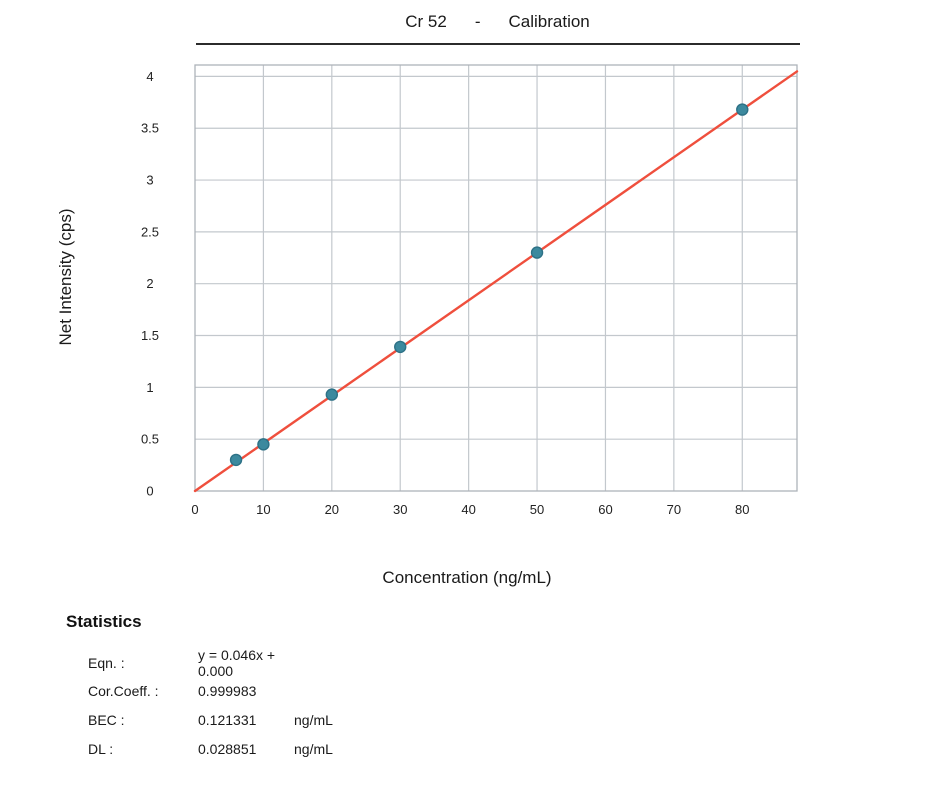 Image resolution: width=931 pixels, height=786 pixels. I want to click on stat-value: 0.121331, so click(227, 719).